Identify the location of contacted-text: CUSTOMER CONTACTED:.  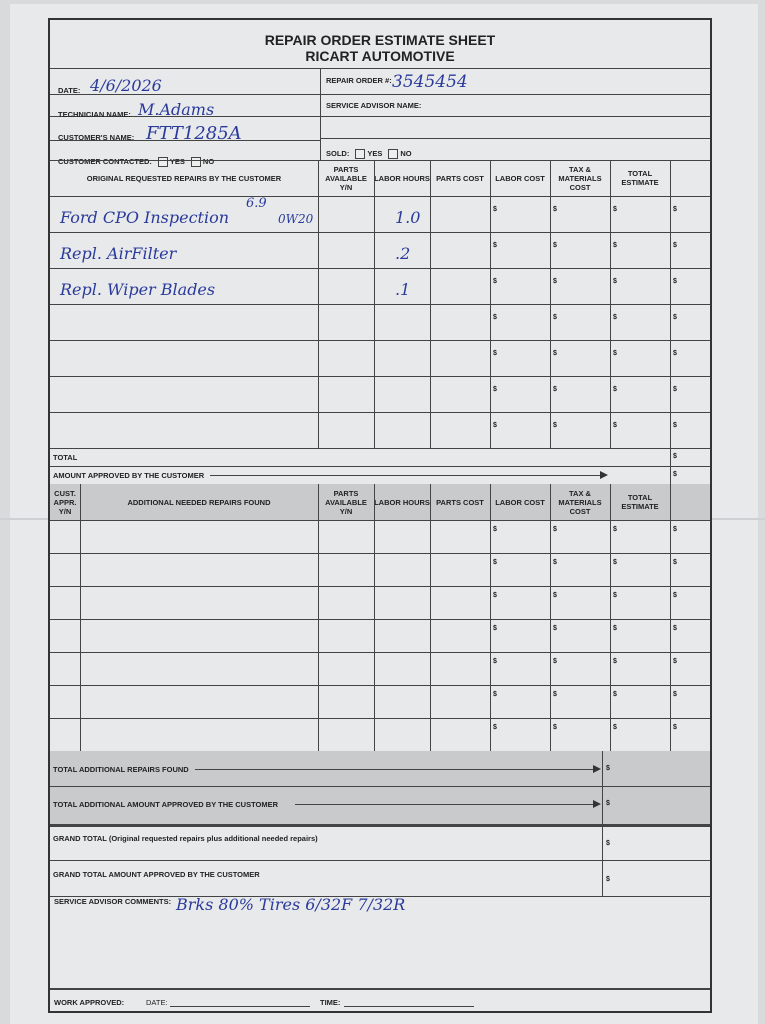
(105, 161).